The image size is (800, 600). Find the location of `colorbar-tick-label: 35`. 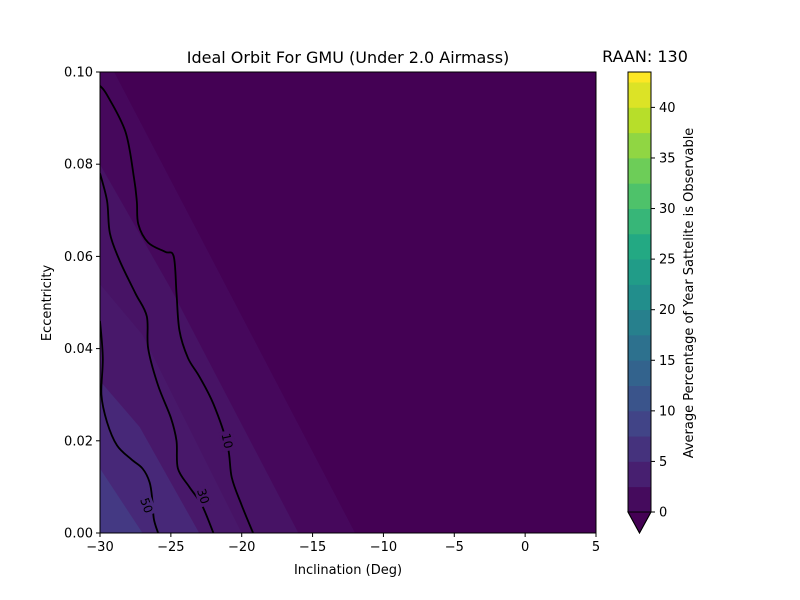

colorbar-tick-label: 35 is located at coordinates (667, 158).